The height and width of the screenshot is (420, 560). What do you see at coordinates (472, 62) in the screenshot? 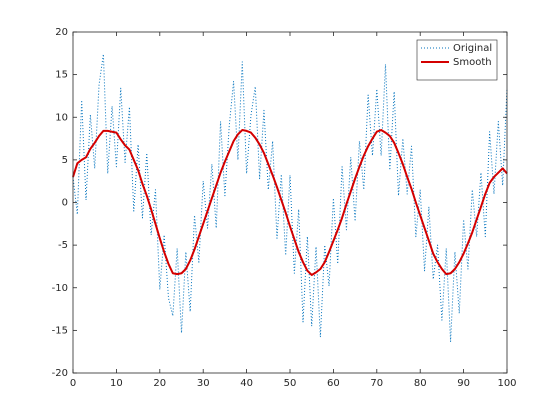
I see `legend-label: Smooth` at bounding box center [472, 62].